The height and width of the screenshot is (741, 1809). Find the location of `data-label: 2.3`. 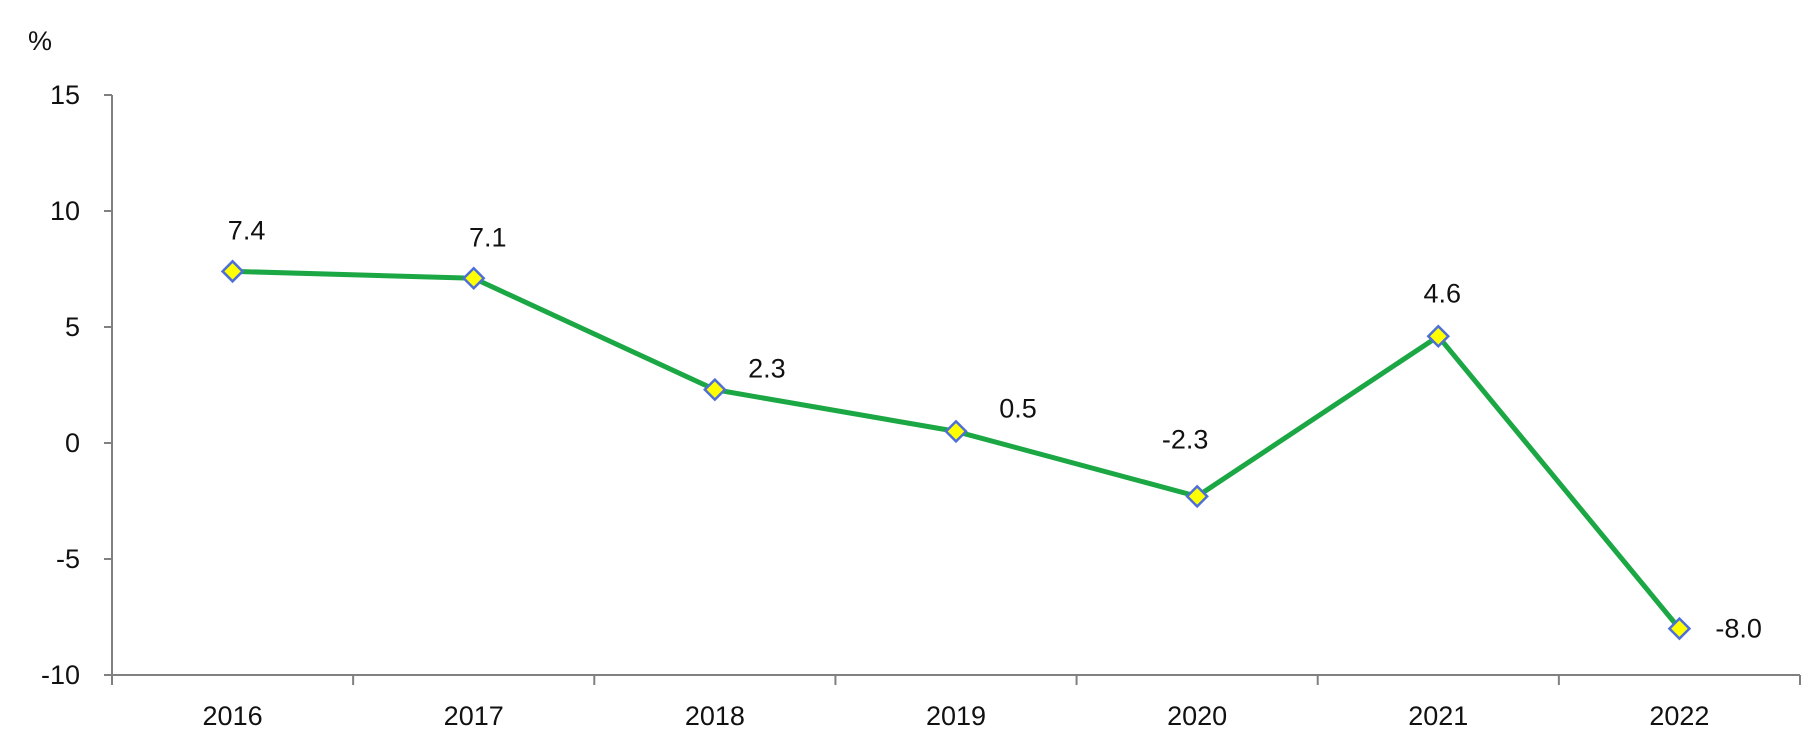

data-label: 2.3 is located at coordinates (767, 369).